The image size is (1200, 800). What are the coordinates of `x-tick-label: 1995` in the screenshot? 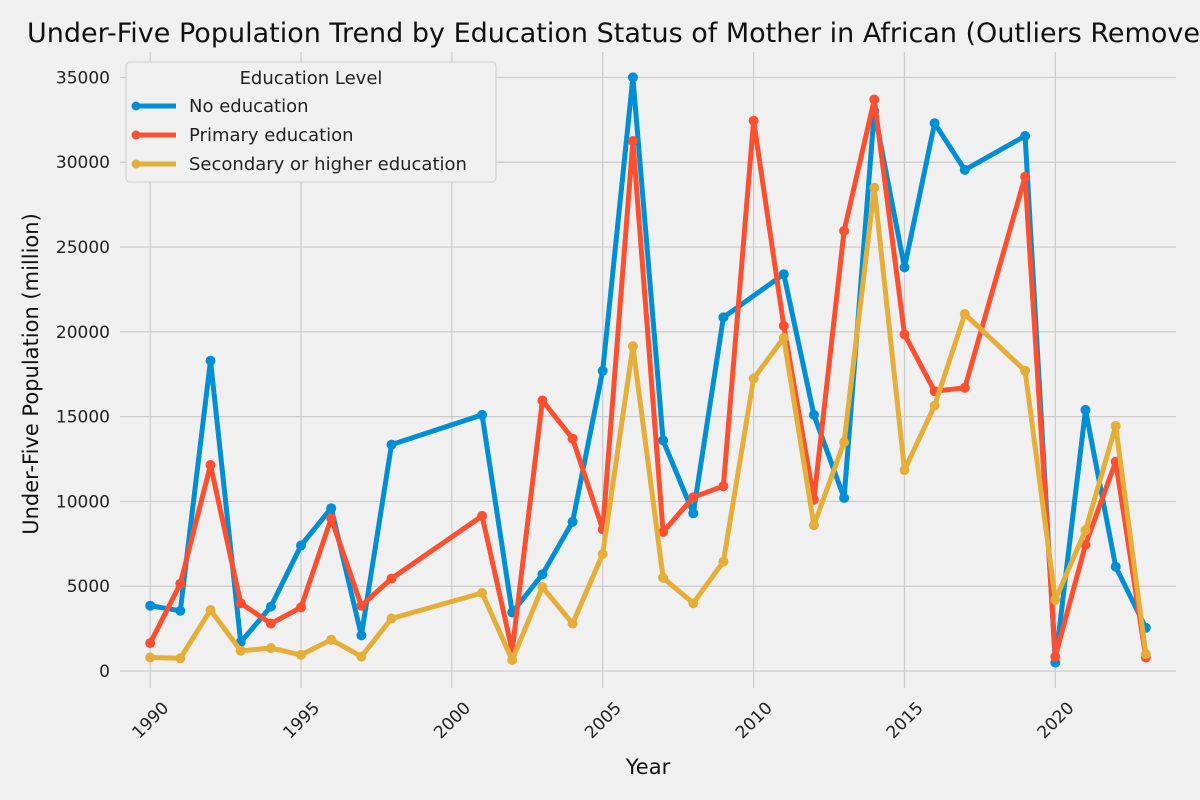 It's located at (301, 720).